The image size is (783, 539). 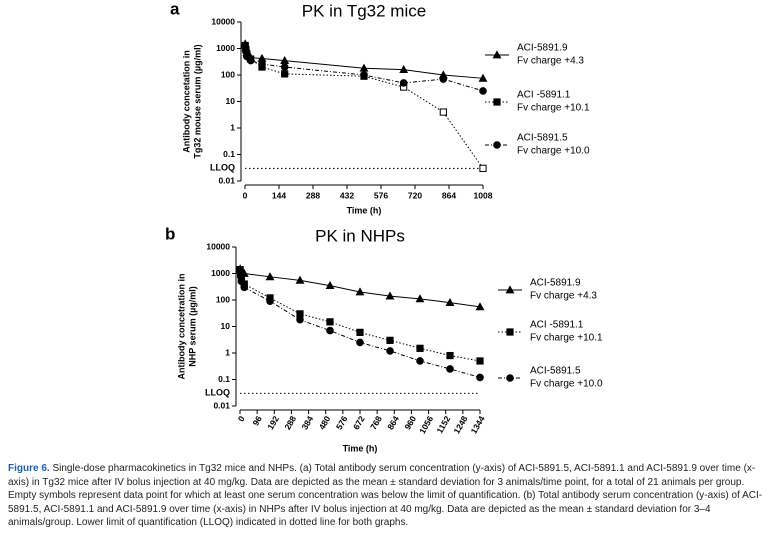 What do you see at coordinates (197, 101) in the screenshot?
I see `y-axis-title: Tg32 mouse serum (µg/ml)` at bounding box center [197, 101].